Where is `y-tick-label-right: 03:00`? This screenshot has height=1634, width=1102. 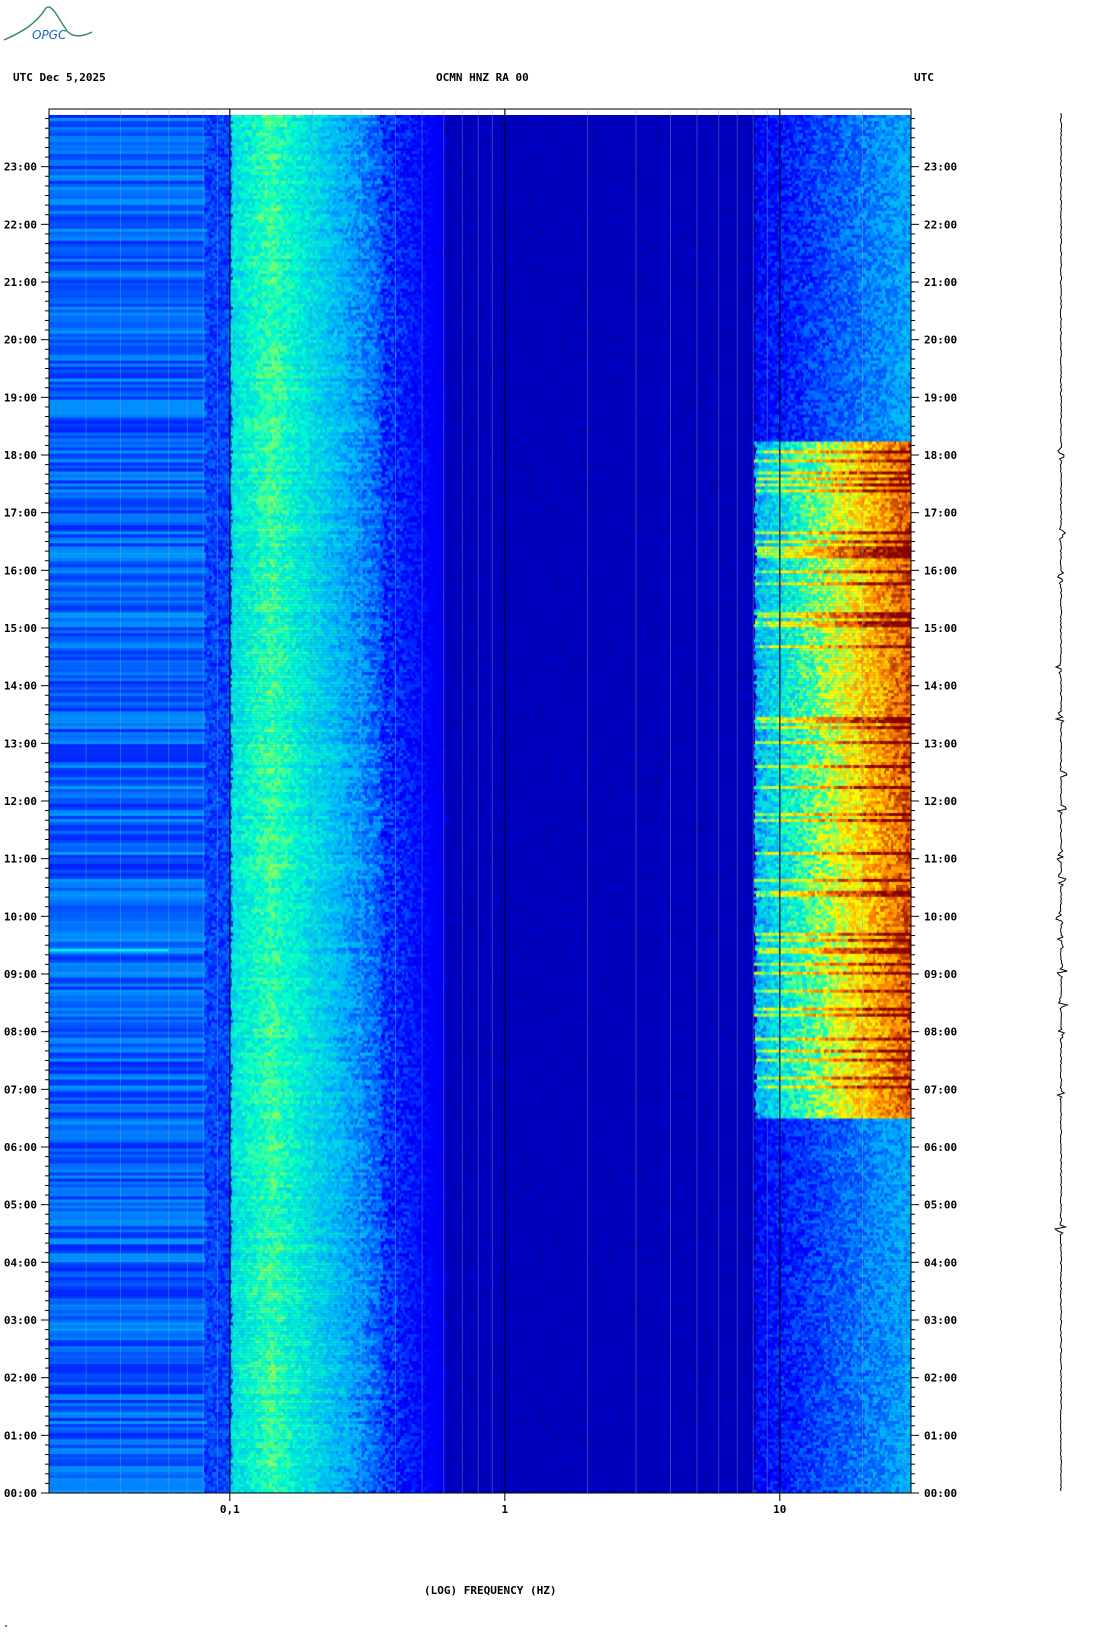 y-tick-label-right: 03:00 is located at coordinates (940, 1320).